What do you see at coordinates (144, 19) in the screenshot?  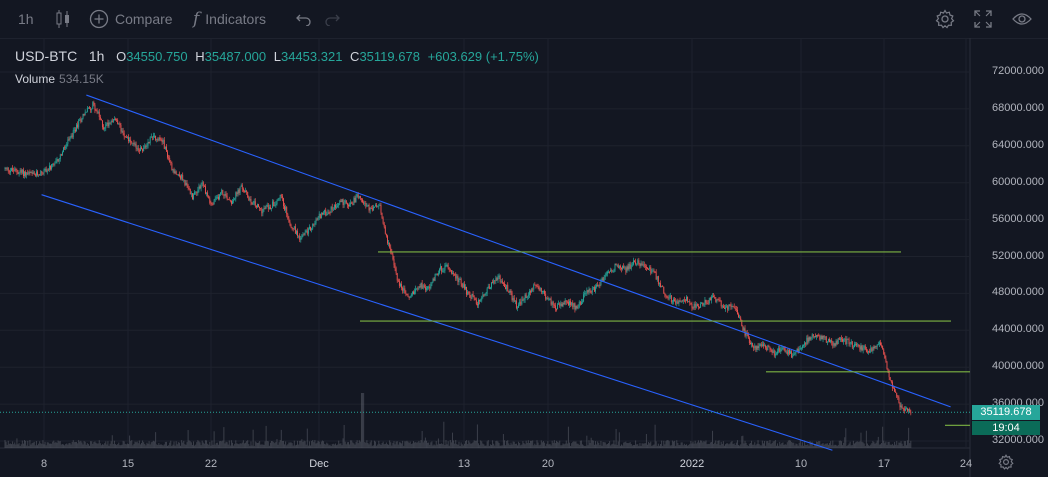 I see `compare-label: Compare` at bounding box center [144, 19].